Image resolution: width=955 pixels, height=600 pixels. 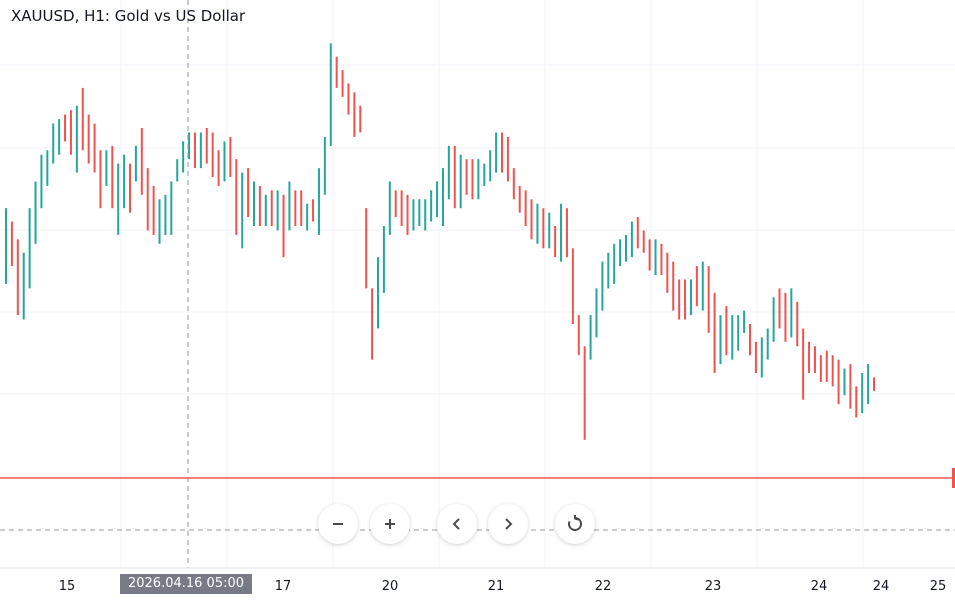 I want to click on time-axis: 15 17 20 21 22 23 24 24 25, so click(x=503, y=586).